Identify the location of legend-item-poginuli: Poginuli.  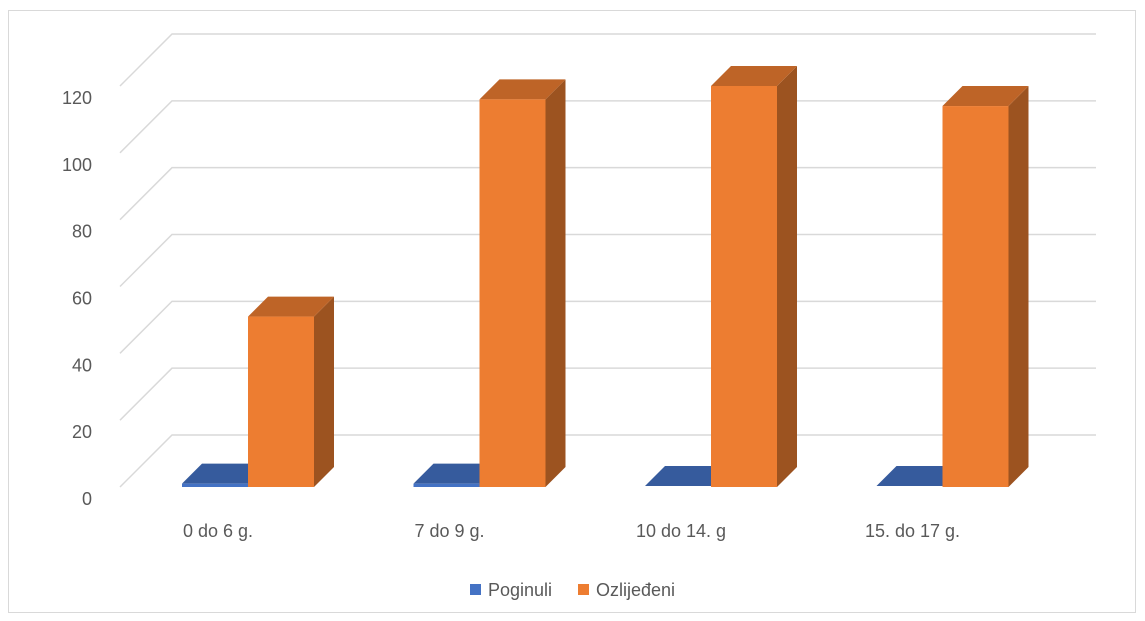
(511, 590).